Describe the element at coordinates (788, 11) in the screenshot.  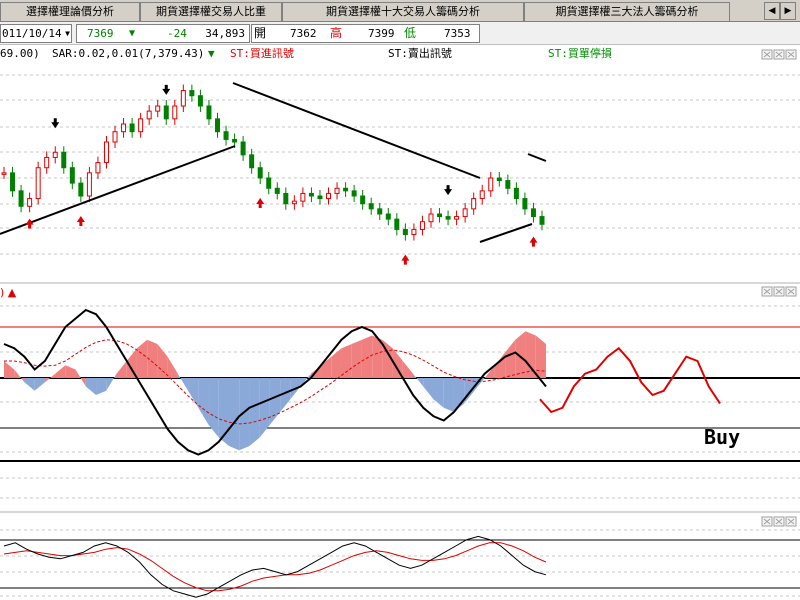
I see `tab-next-icon: ▶` at that location.